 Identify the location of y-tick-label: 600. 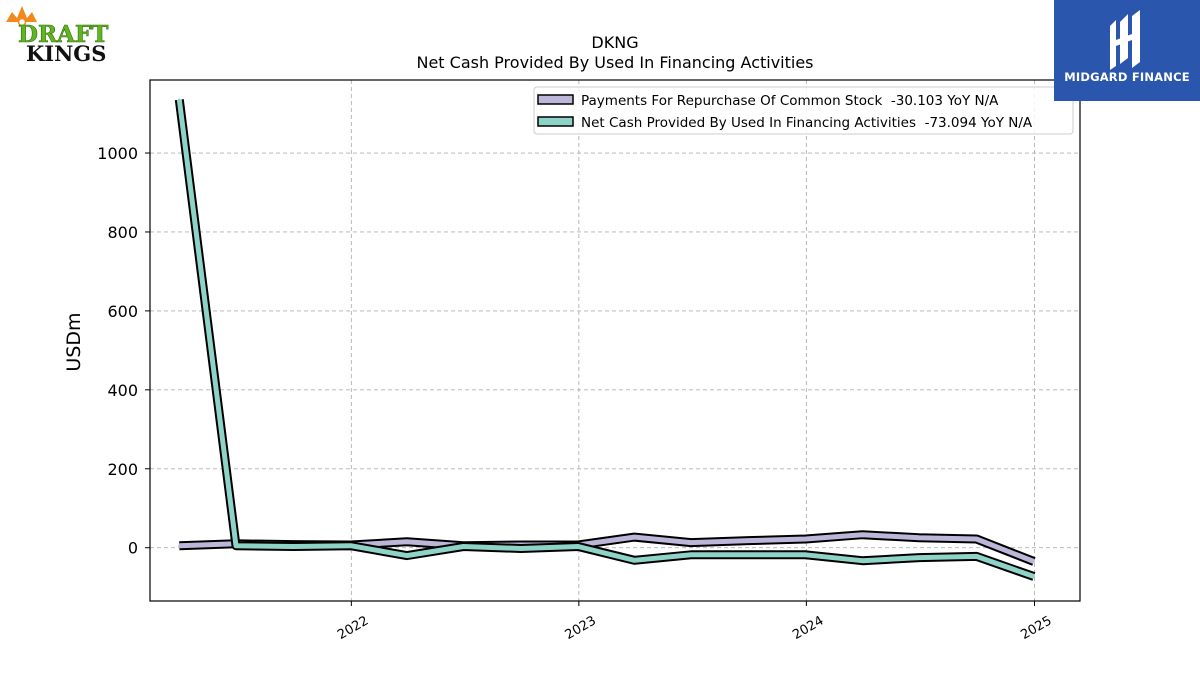
(122, 311).